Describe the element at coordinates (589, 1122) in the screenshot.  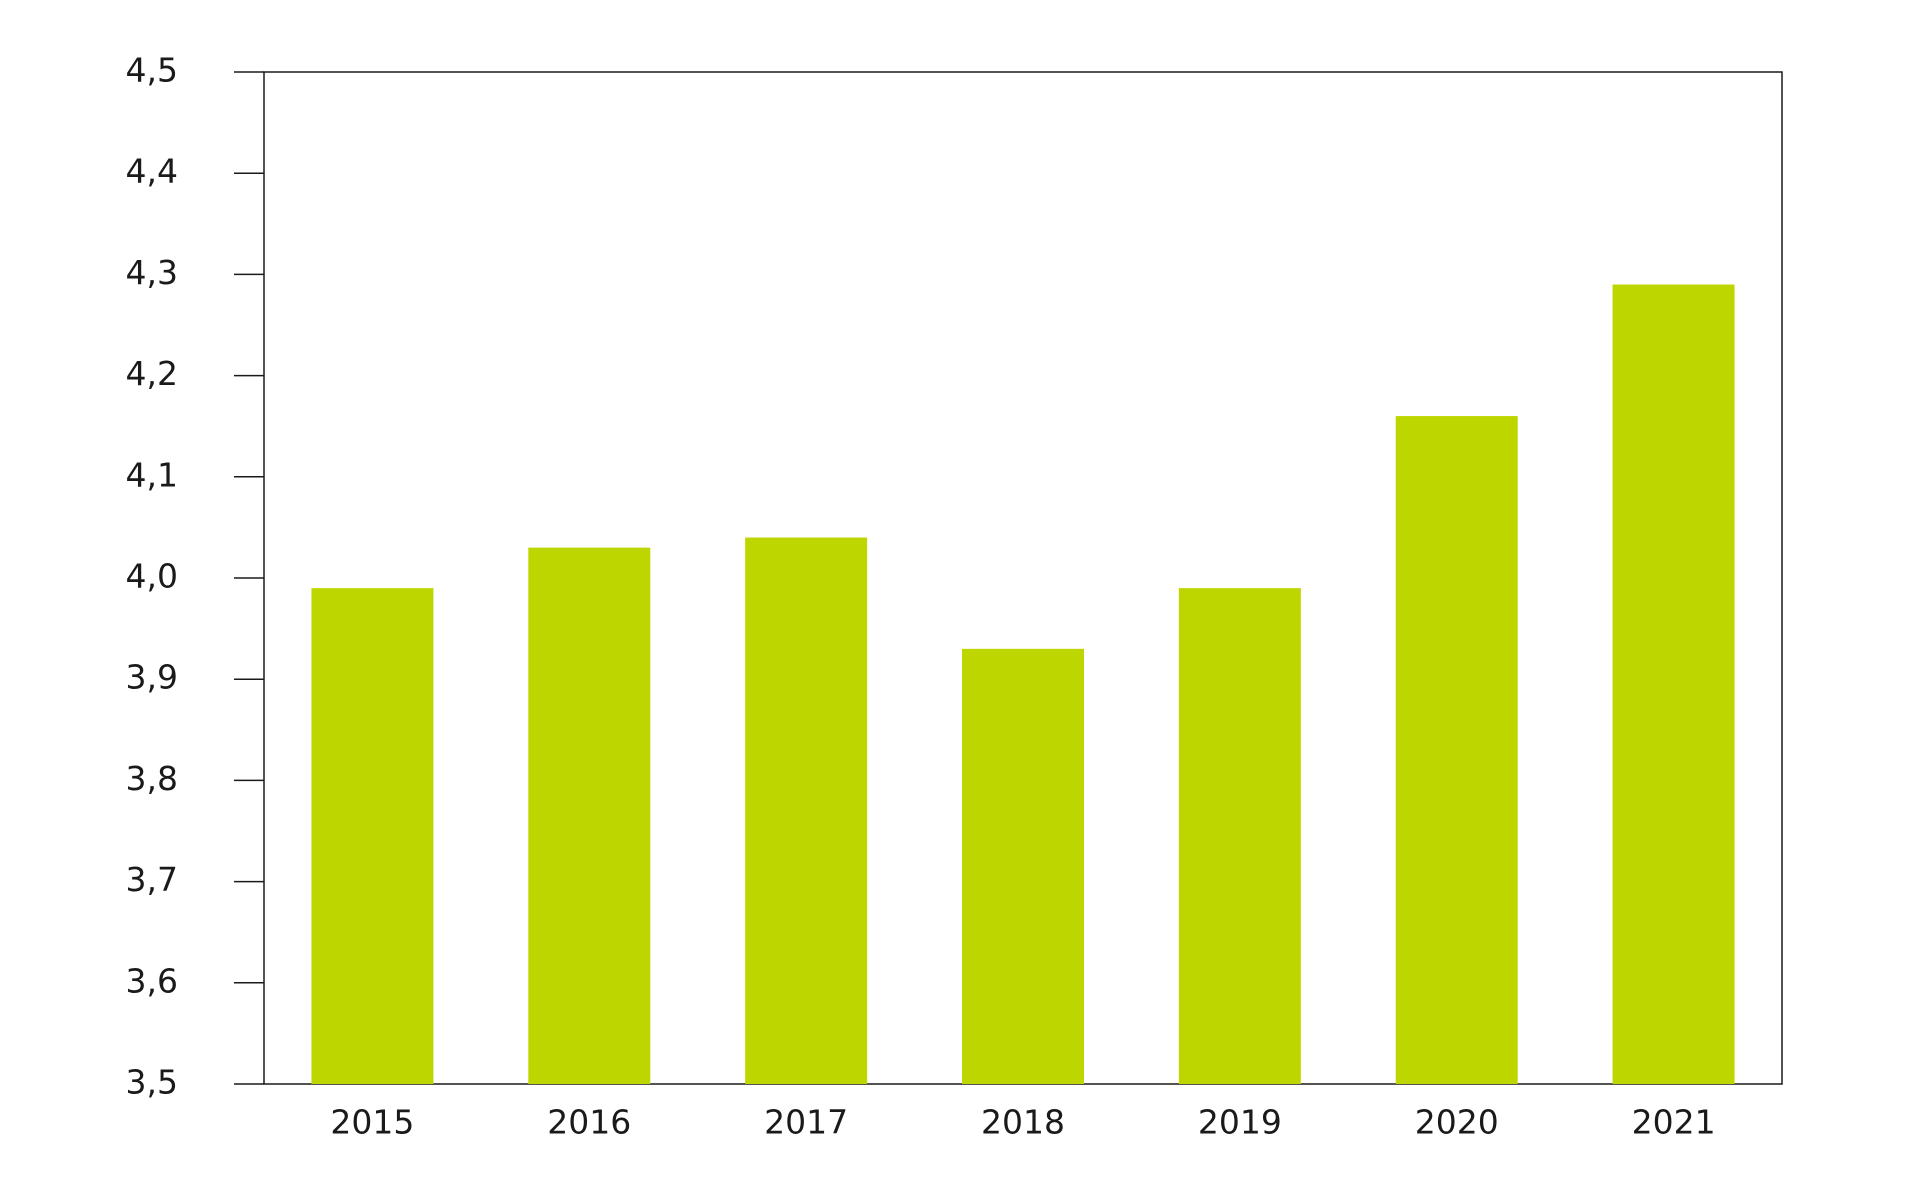
I see `x-tick-label: 2016` at that location.